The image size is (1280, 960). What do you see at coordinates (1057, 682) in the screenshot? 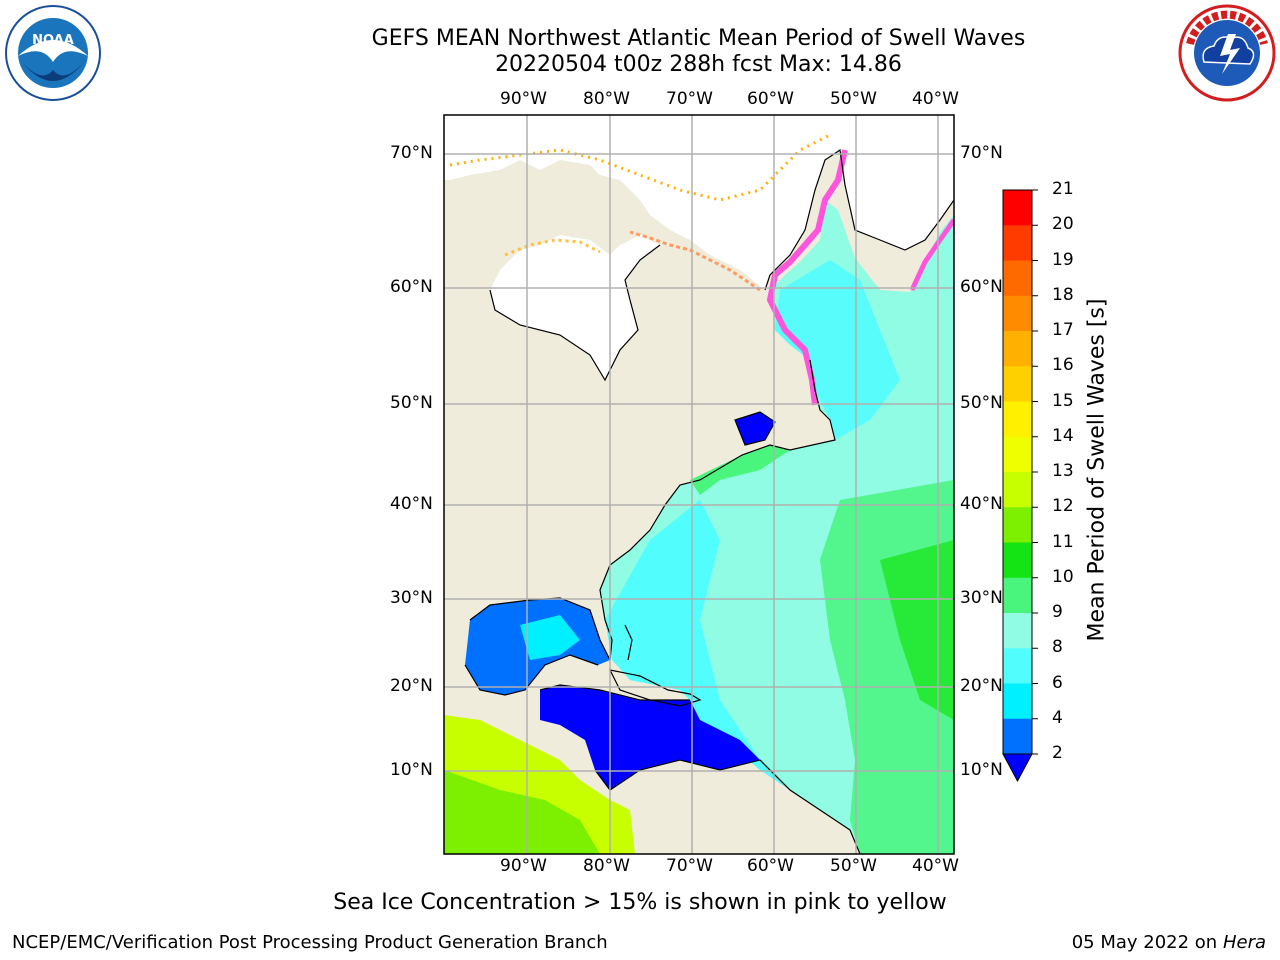
I see `colorbar-tick-label: 6` at bounding box center [1057, 682].